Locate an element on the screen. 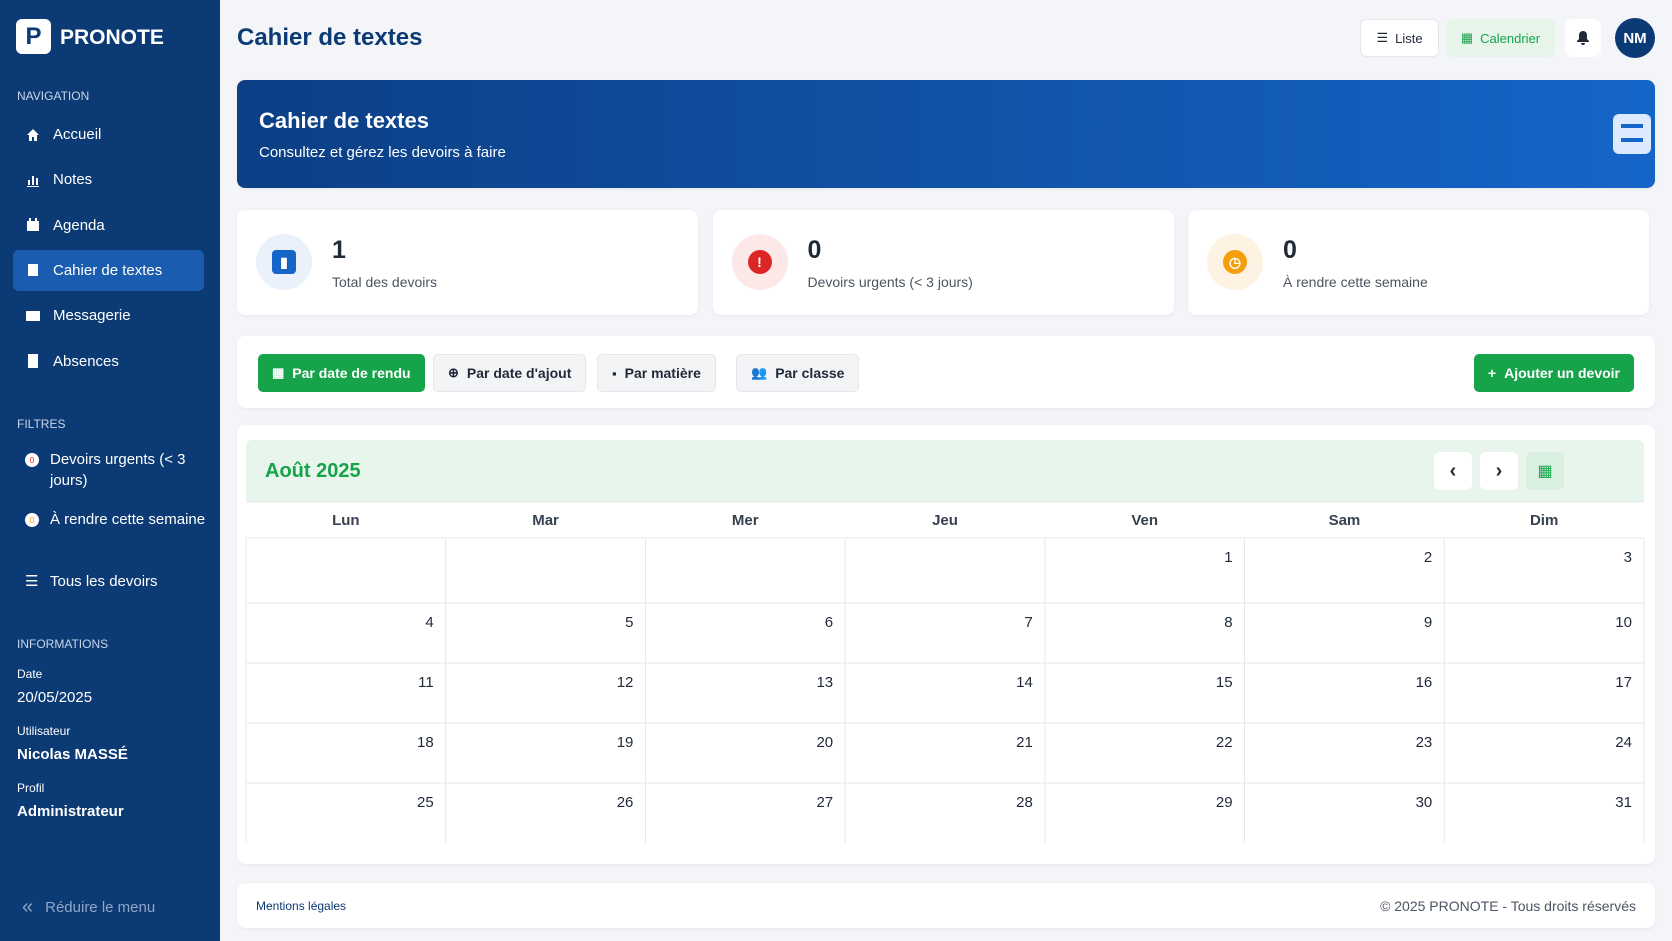 This screenshot has width=1672, height=941. calendar-day: 3 is located at coordinates (1627, 557).